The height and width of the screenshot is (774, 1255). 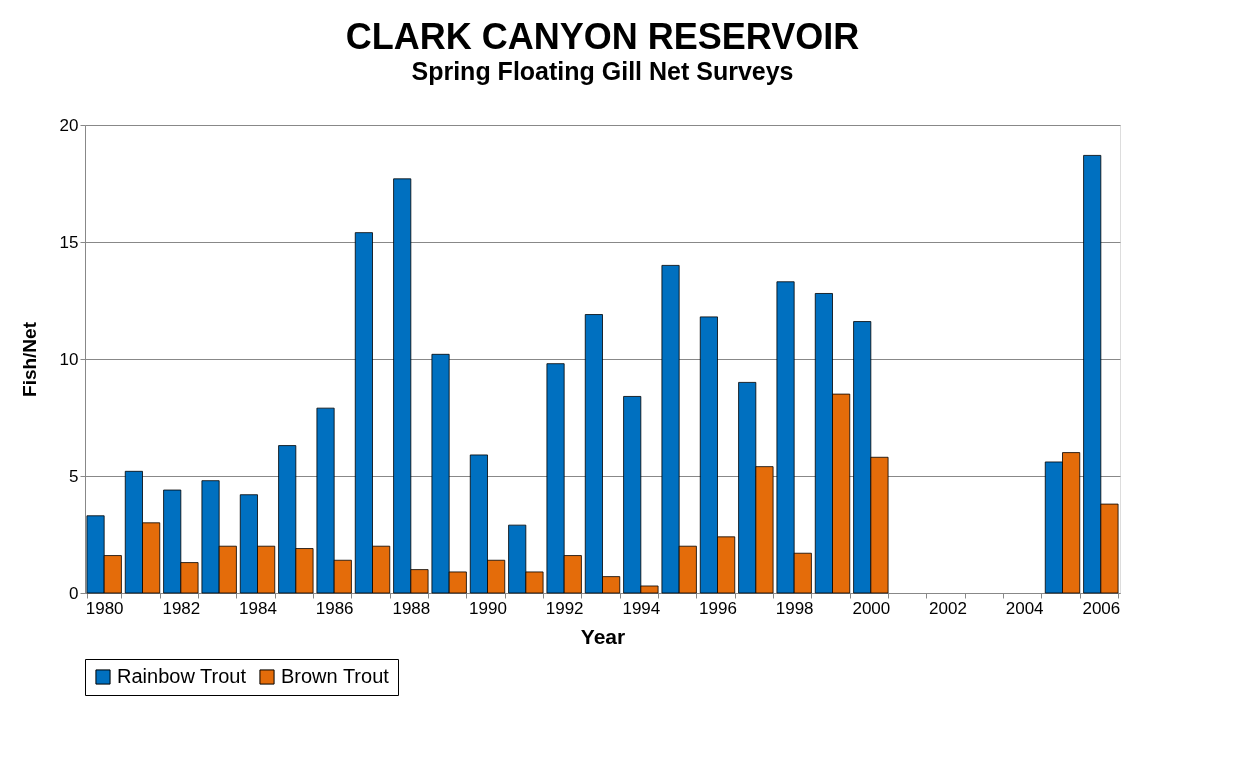 I want to click on x-tick-label: 1994, so click(x=641, y=608).